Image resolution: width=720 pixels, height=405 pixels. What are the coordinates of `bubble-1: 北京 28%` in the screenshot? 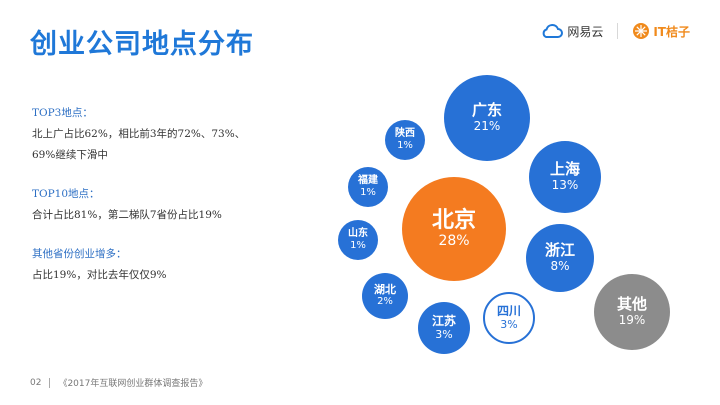 It's located at (454, 229).